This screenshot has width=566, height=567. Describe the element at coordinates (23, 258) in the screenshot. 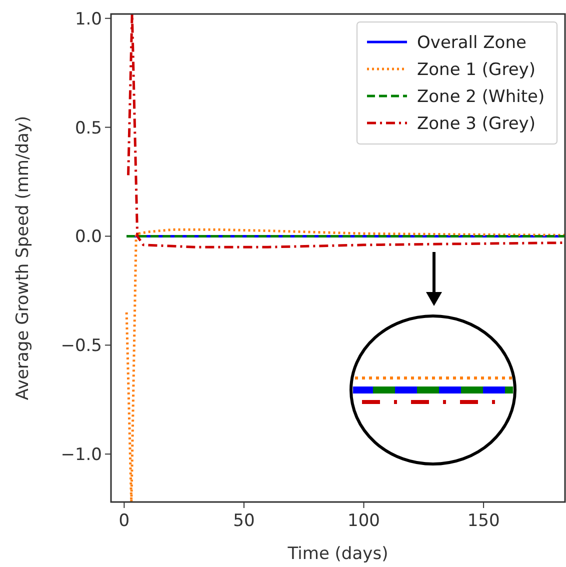

I see `y-axis-title: Average Growth Speed (mm/day)` at that location.